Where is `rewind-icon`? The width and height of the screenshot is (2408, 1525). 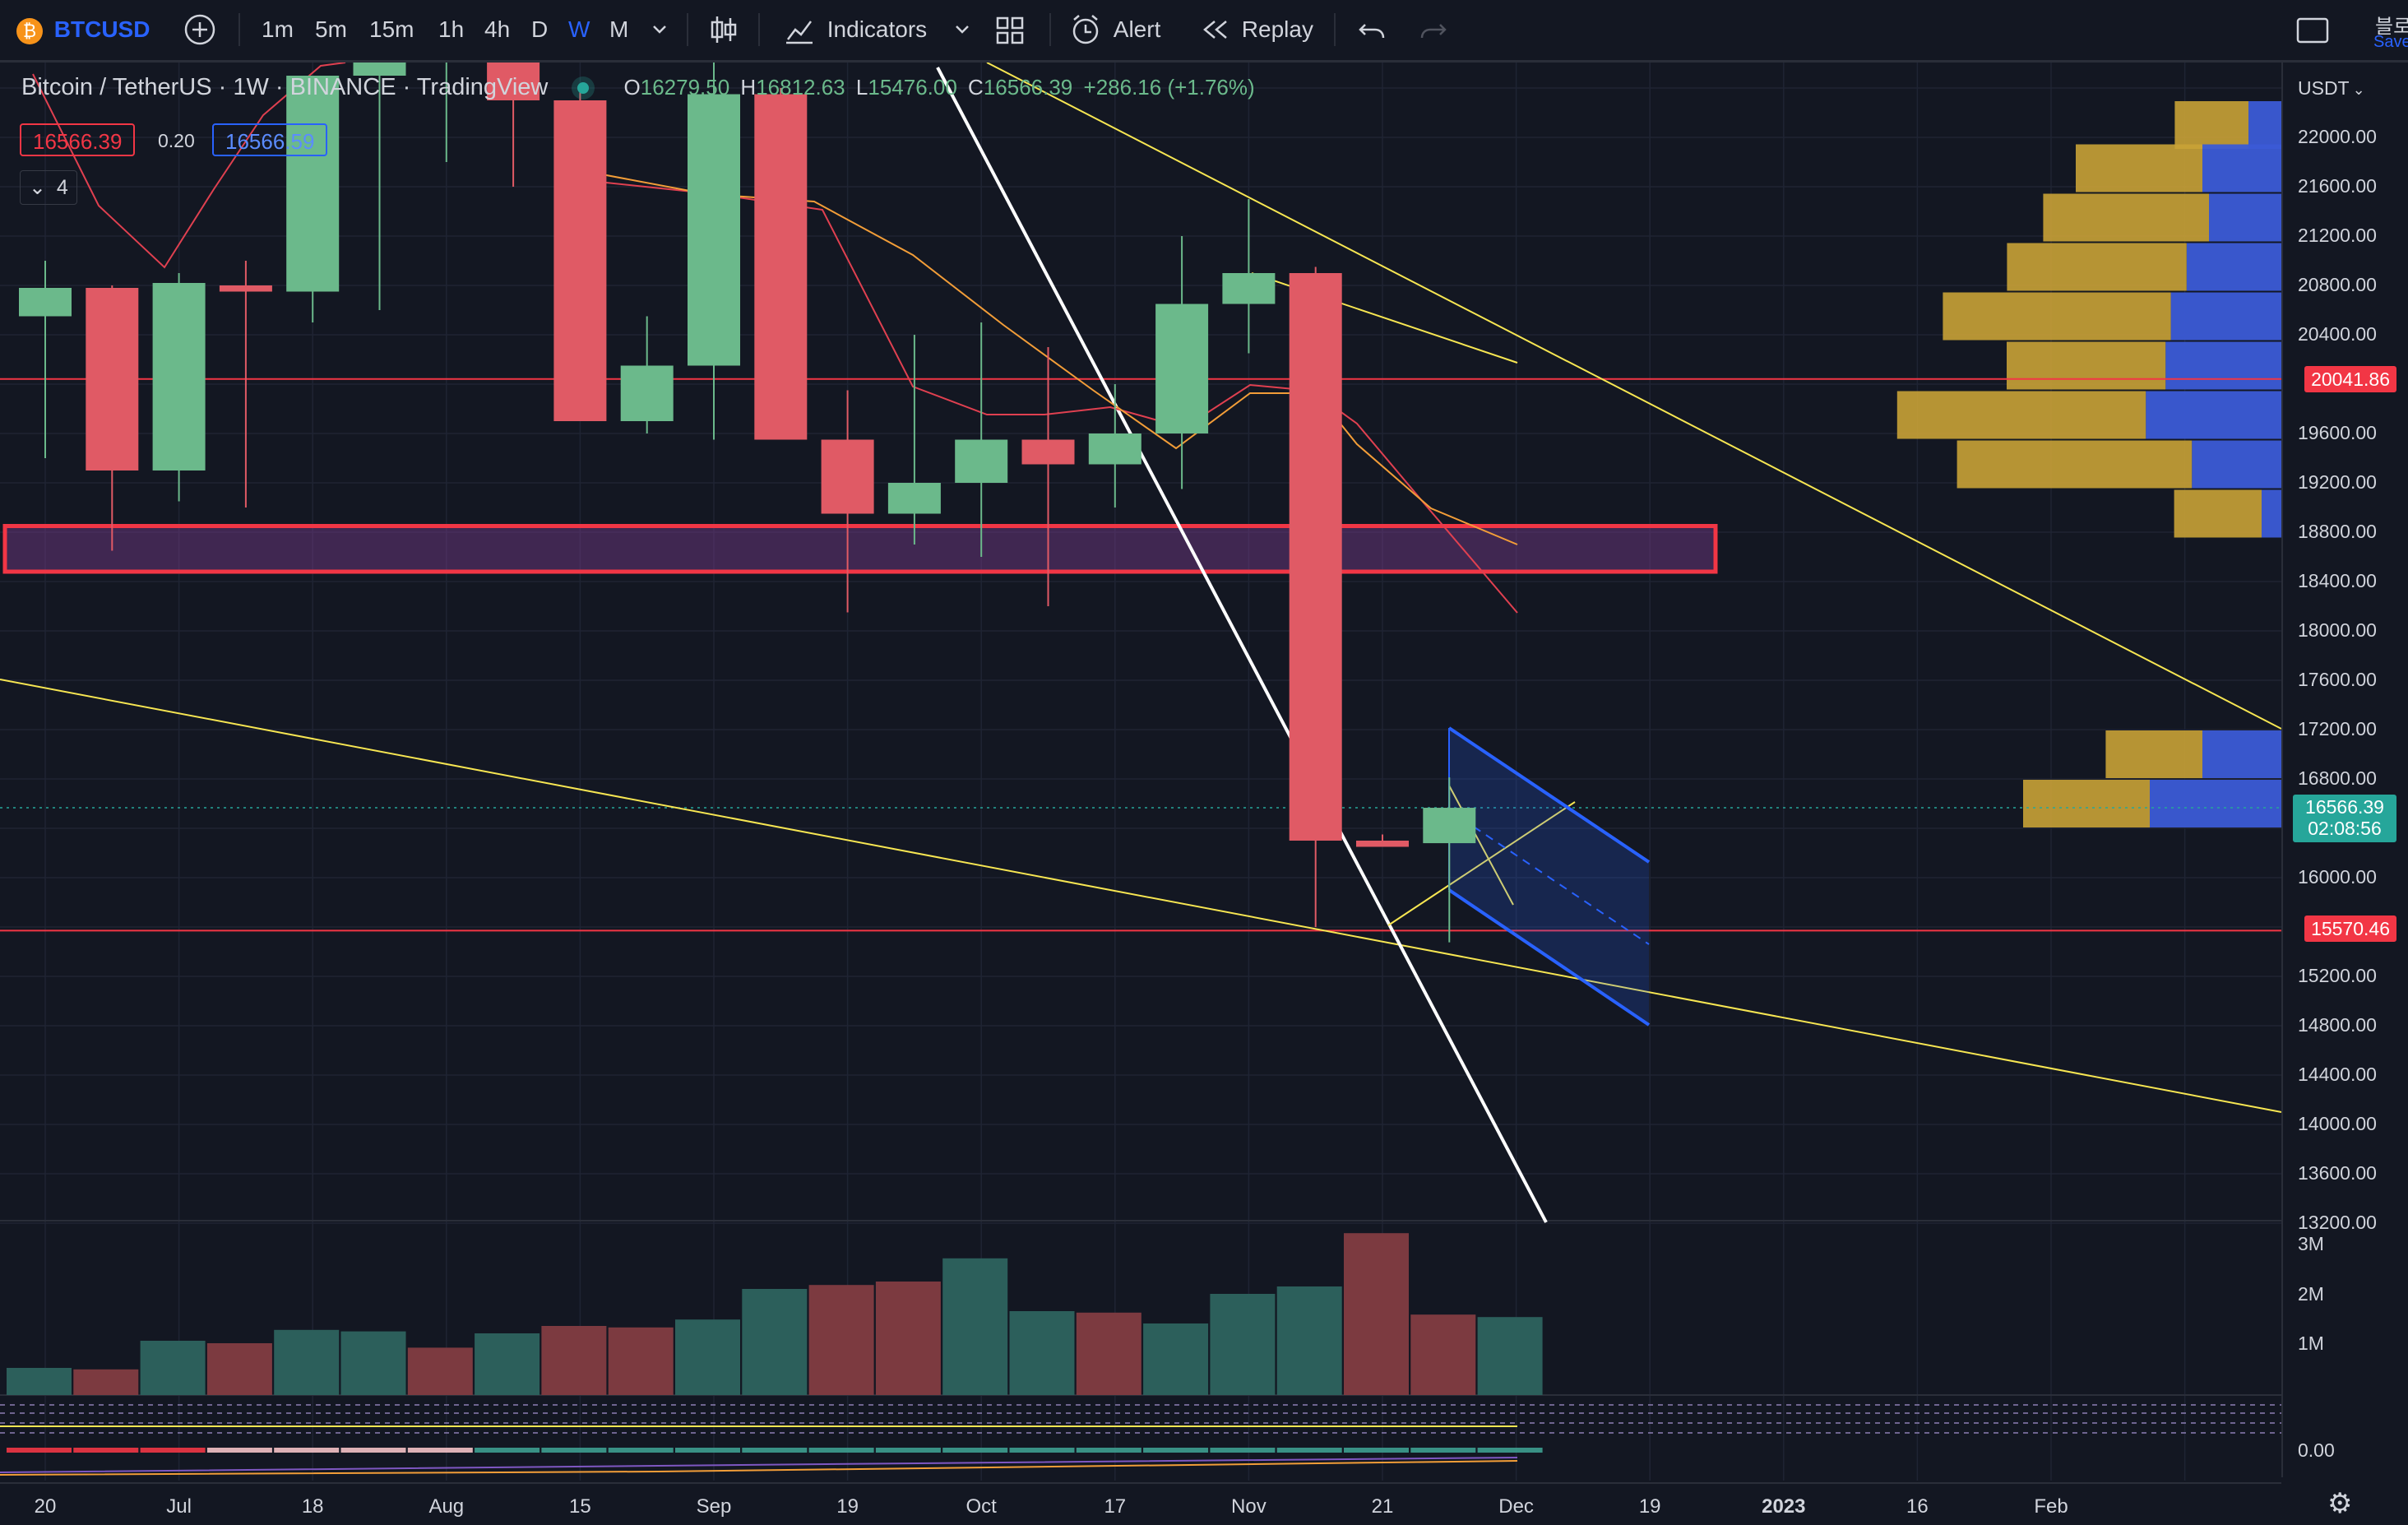
rewind-icon is located at coordinates (1215, 30).